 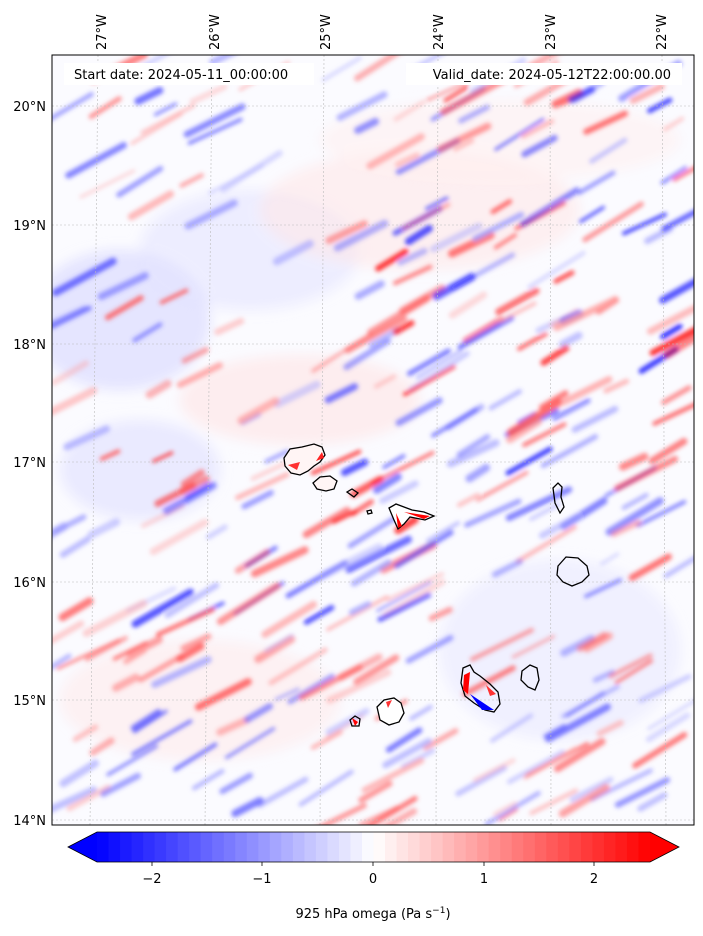 What do you see at coordinates (390, 711) in the screenshot?
I see `island-fogo` at bounding box center [390, 711].